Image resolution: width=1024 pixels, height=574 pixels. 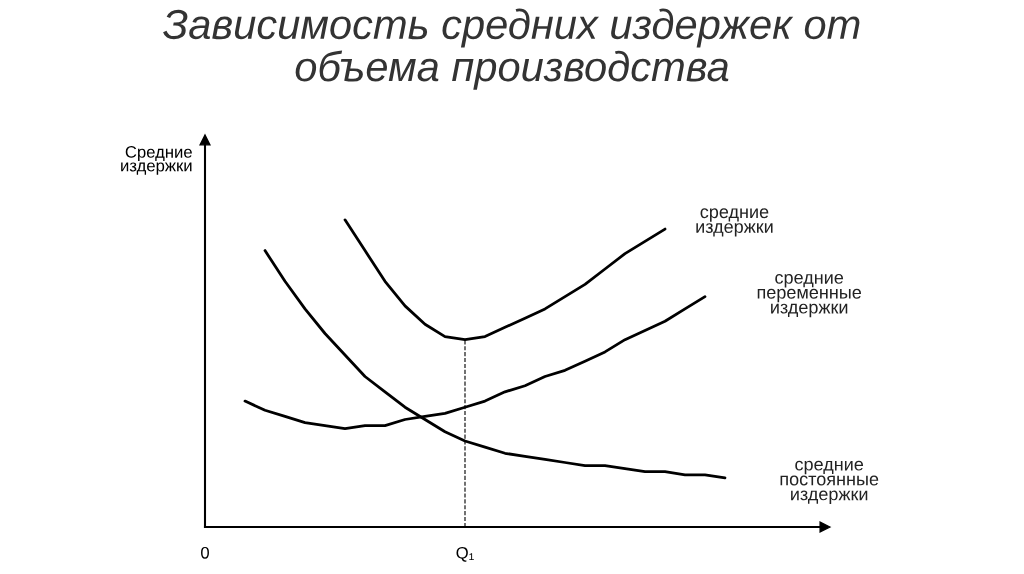 I want to click on x-tick-label: 0, so click(x=205, y=552).